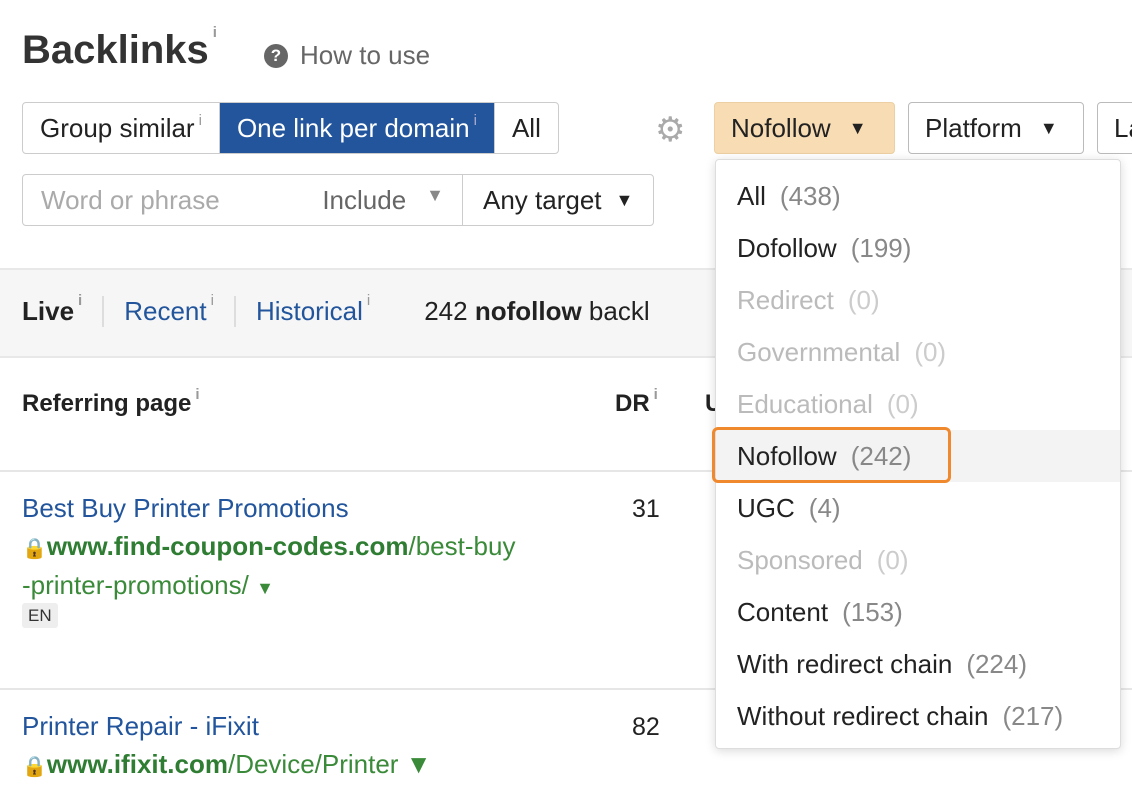 Image resolution: width=1132 pixels, height=785 pixels. I want to click on menu-item-without-redirect-chain: Without redirect chain (217), so click(918, 716).